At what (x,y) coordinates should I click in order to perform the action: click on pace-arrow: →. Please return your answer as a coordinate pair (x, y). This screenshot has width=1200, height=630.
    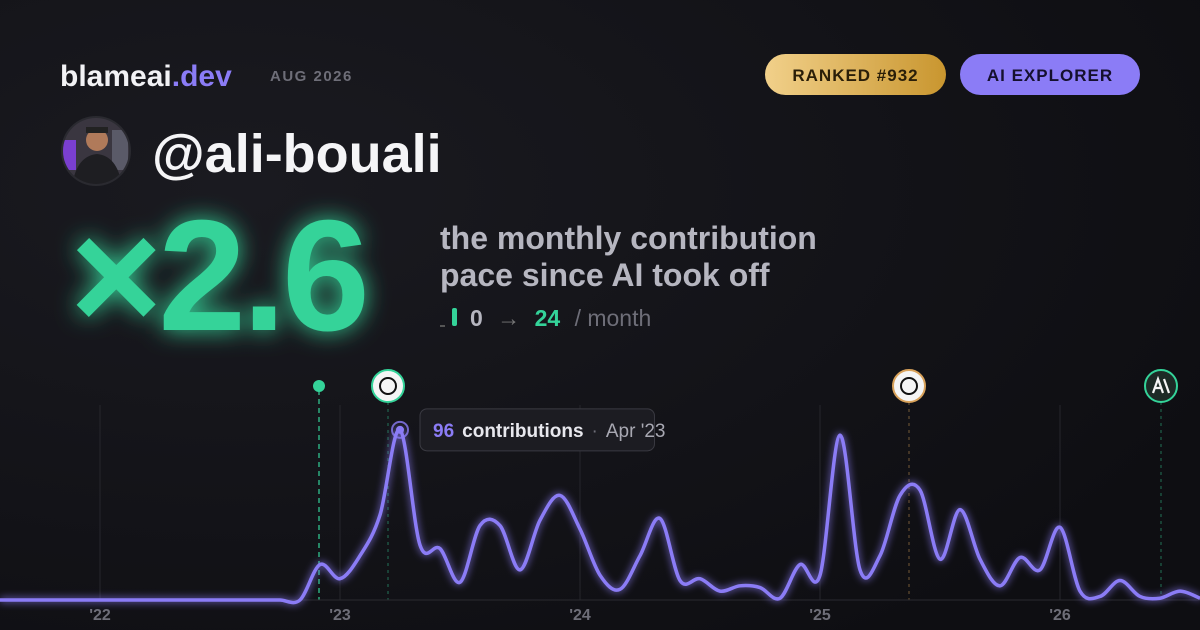
    Looking at the image, I should click on (508, 318).